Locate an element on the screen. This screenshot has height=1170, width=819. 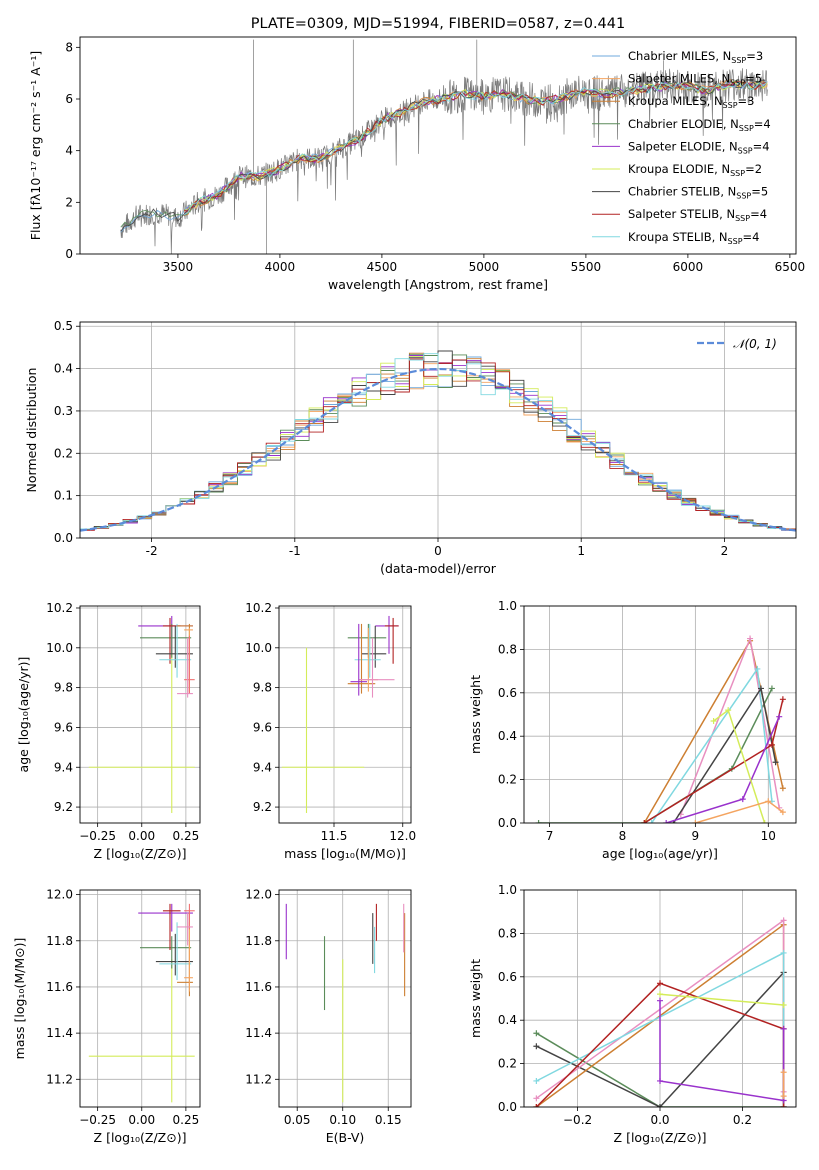
y-tick-label: 8 is located at coordinates (69, 47).